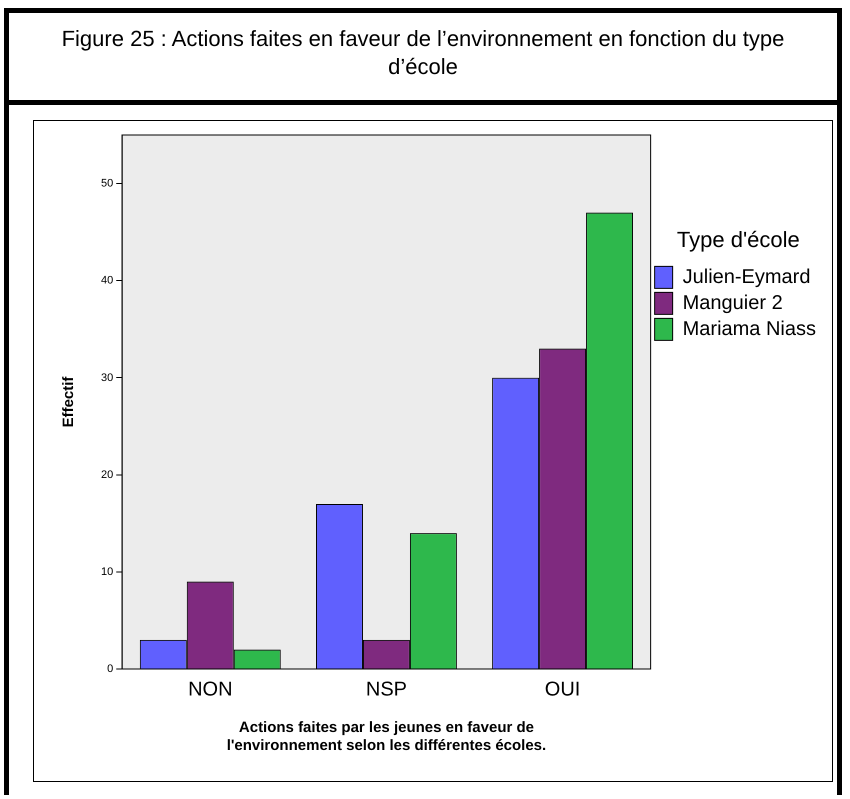  What do you see at coordinates (69, 402) in the screenshot?
I see `y-axis-title: Effectif` at bounding box center [69, 402].